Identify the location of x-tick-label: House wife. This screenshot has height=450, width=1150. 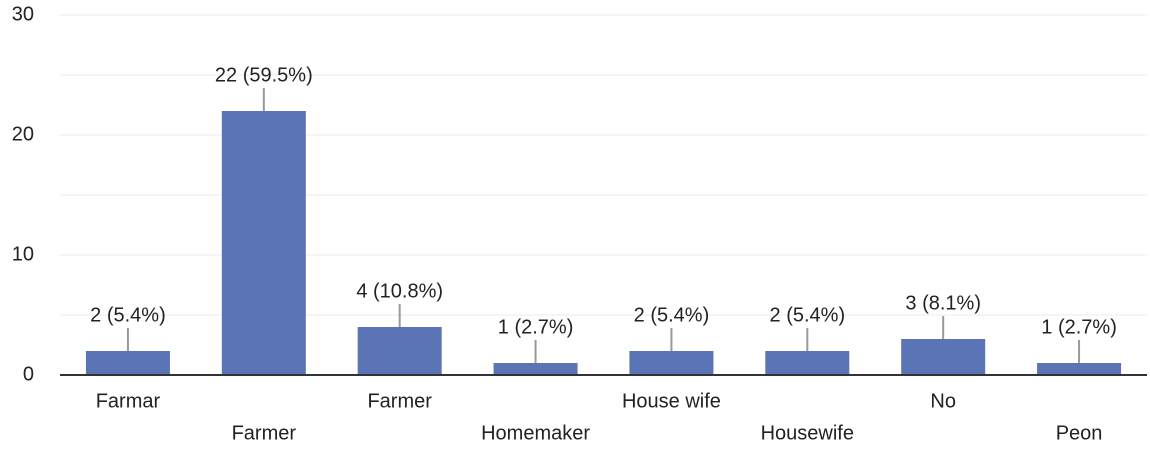
(671, 401).